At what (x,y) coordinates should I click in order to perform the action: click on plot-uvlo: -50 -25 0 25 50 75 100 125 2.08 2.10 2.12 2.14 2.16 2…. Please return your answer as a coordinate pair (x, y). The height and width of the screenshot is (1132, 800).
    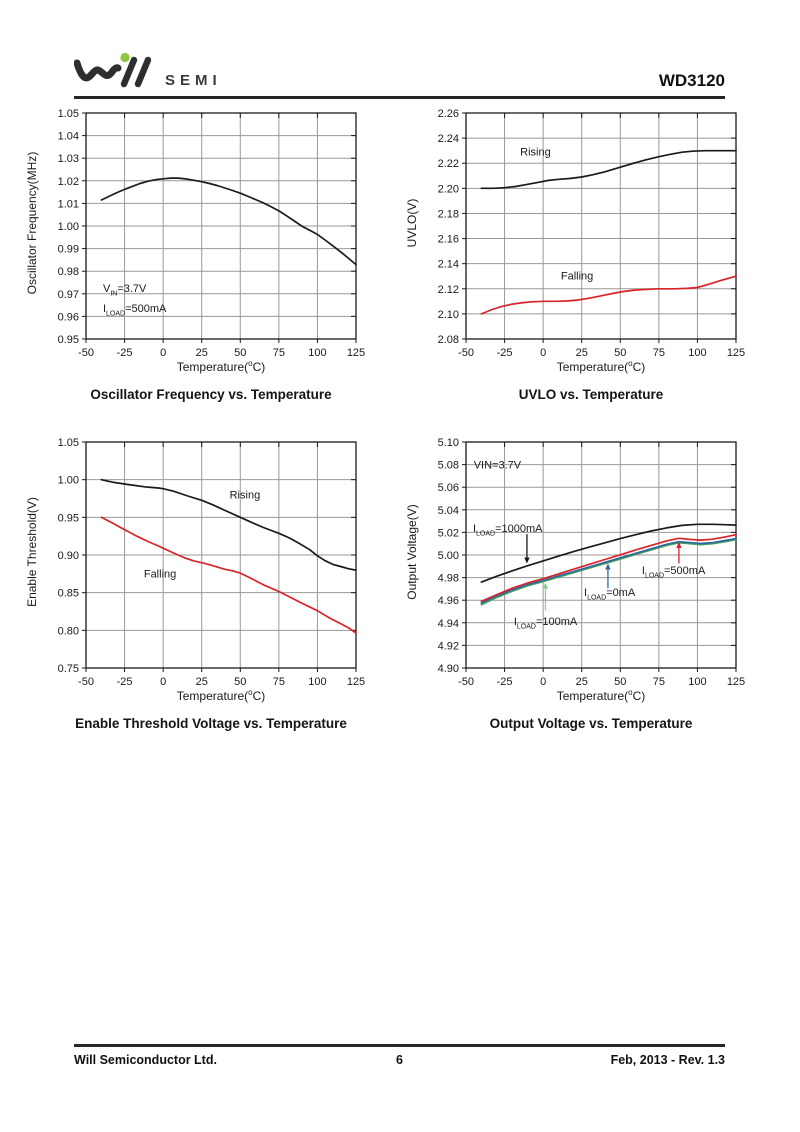
    Looking at the image, I should click on (592, 233).